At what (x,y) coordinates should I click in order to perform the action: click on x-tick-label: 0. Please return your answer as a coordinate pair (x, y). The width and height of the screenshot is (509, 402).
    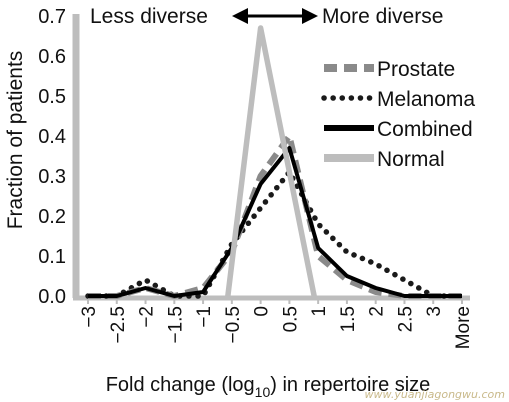
    Looking at the image, I should click on (262, 311).